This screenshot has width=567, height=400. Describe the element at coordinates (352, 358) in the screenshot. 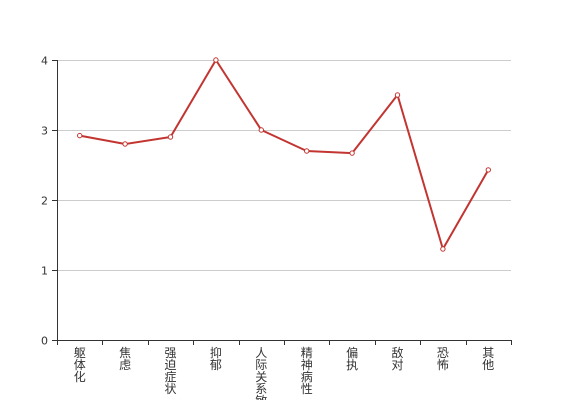

I see `x-tick-label: 偏执` at that location.